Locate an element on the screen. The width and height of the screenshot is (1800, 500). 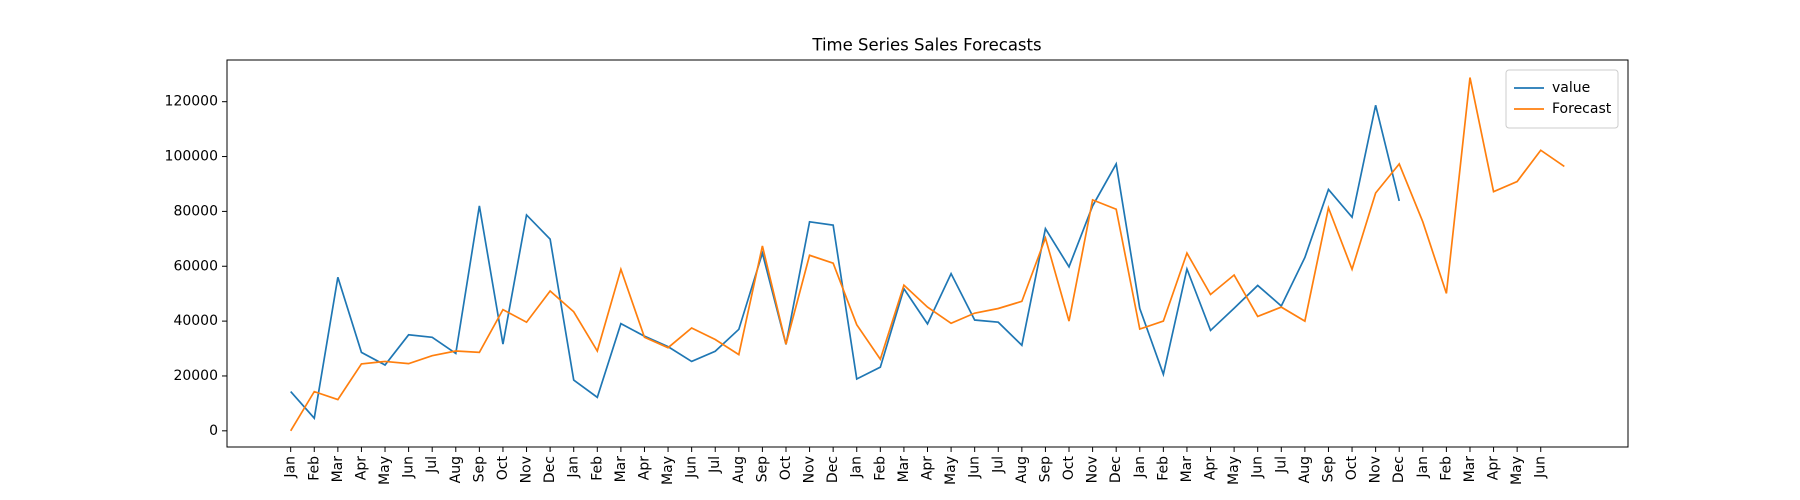
legend-label: value is located at coordinates (1571, 88).